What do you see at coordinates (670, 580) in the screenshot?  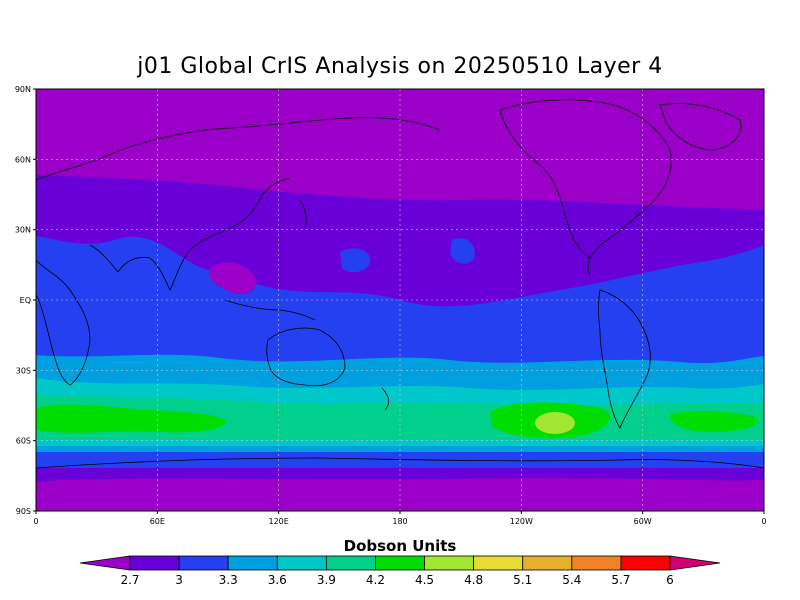 I see `colorbar-level-label: 6` at bounding box center [670, 580].